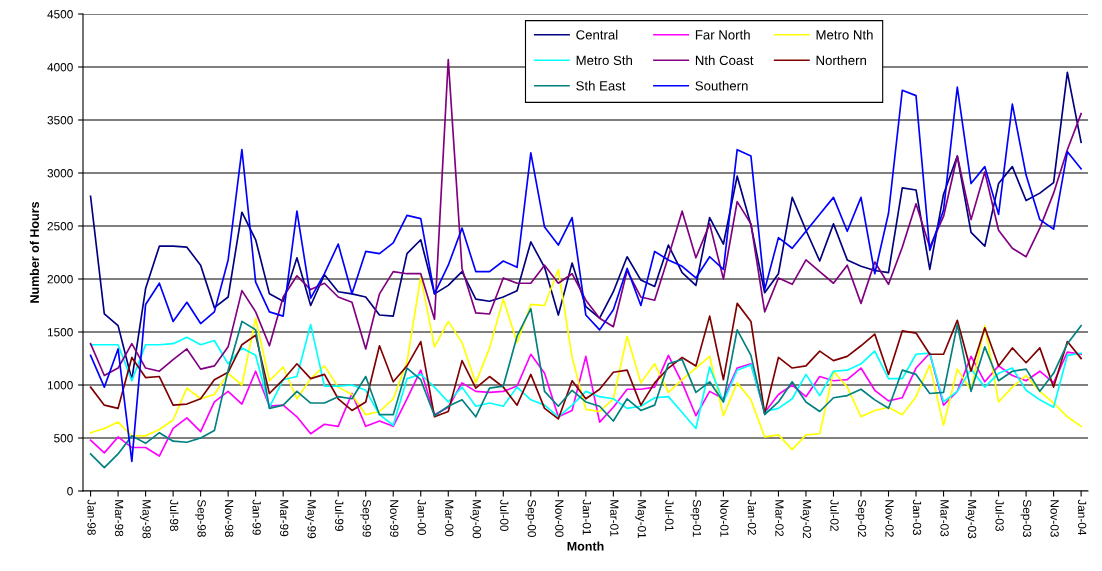 The image size is (1102, 571). Describe the element at coordinates (365, 518) in the screenshot. I see `x-tick-label: Sep-99` at that location.